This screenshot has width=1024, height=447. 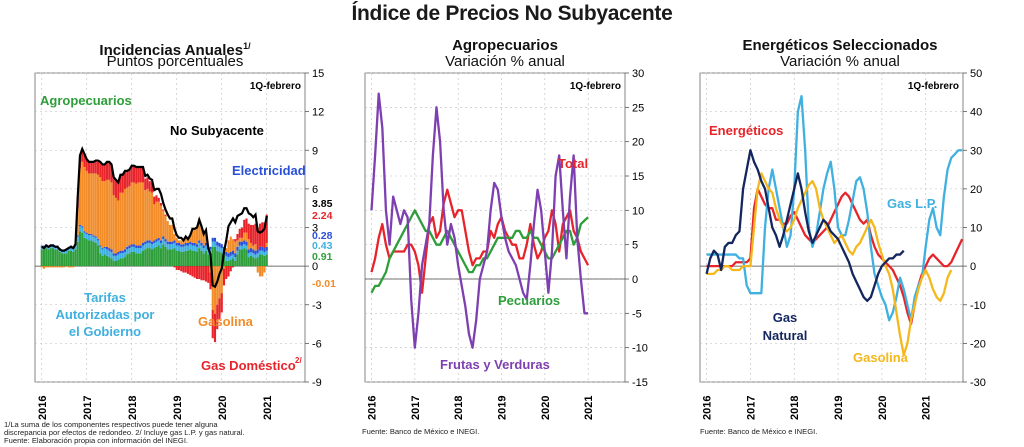 I want to click on c1-ytick-8: 15, so click(x=318, y=74).